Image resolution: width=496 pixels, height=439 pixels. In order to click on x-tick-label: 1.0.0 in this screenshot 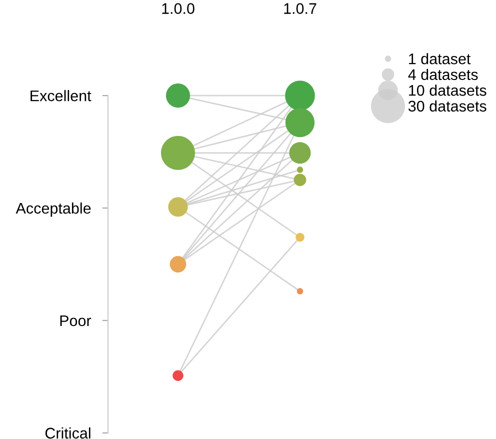, I will do `click(178, 8)`.